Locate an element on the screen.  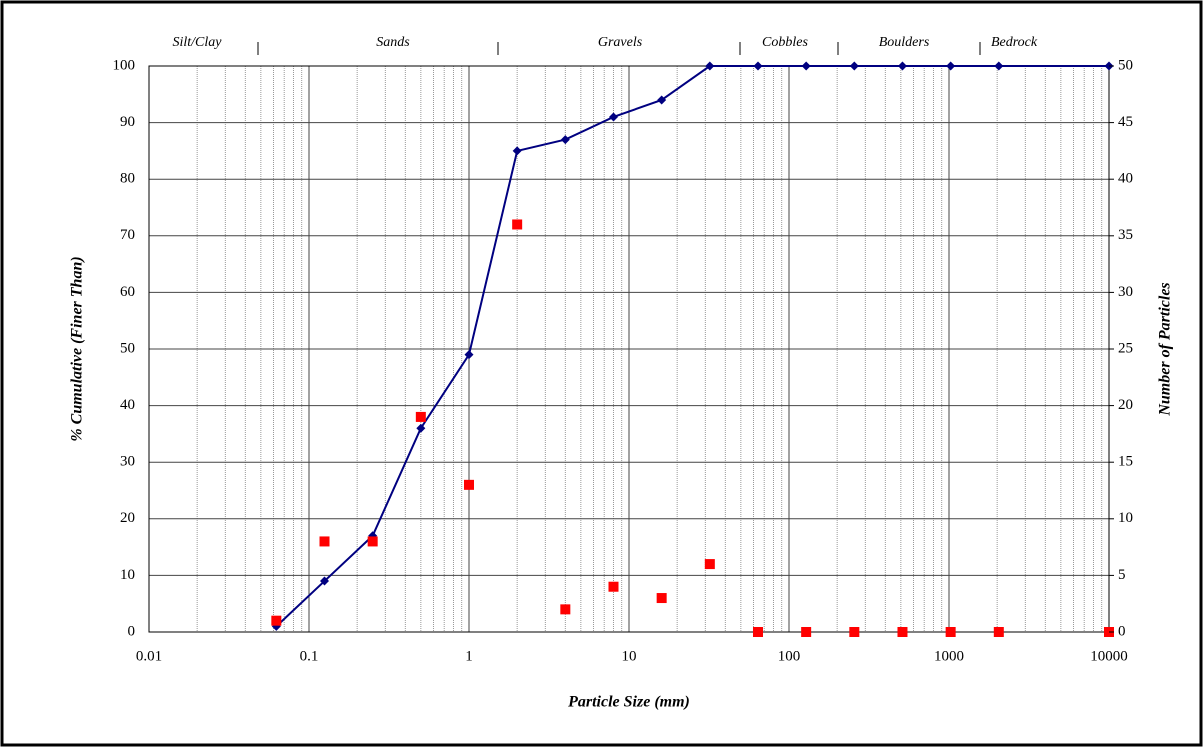
y2-axis-title: Number of Particles is located at coordinates (1165, 349).